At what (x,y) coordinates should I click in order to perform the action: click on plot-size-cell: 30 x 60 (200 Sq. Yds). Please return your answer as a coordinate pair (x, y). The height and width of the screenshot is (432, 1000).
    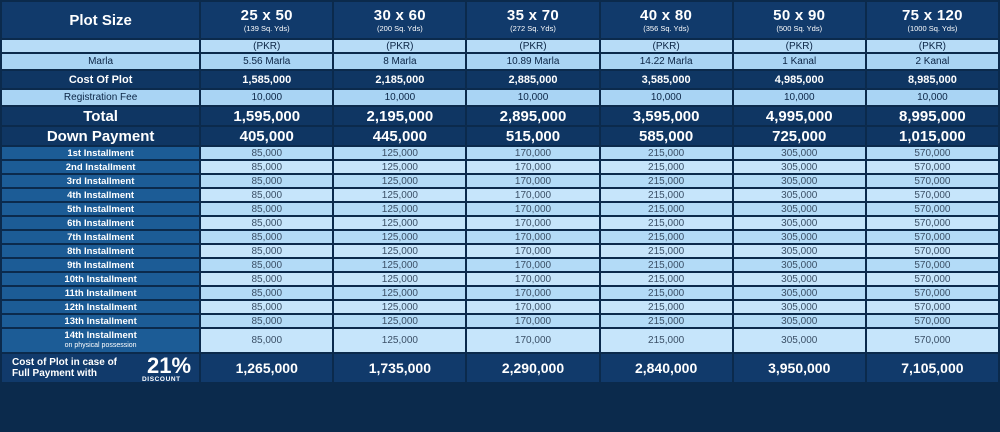
    Looking at the image, I should click on (400, 20).